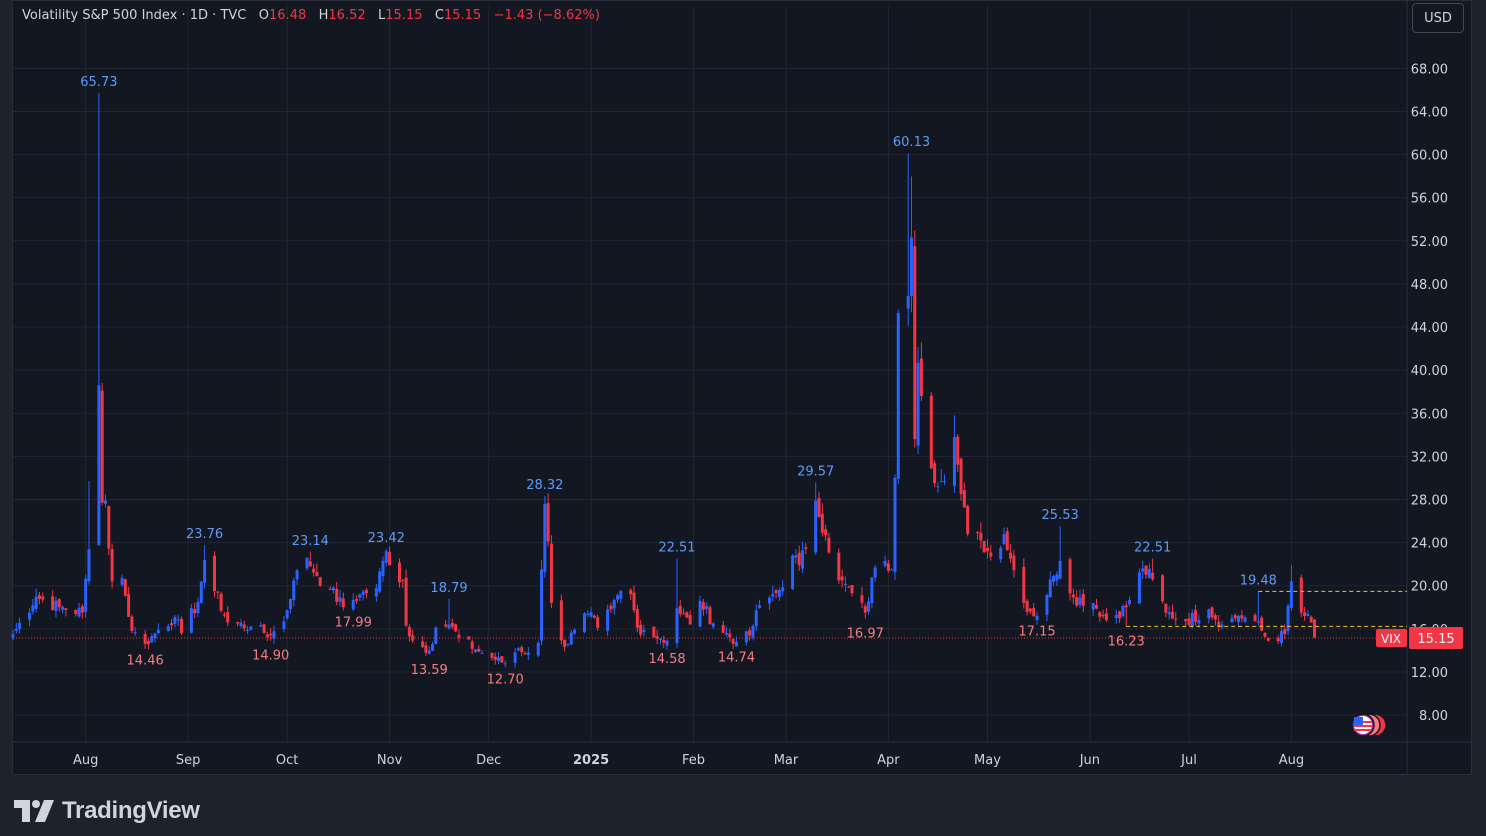  What do you see at coordinates (134, 15) in the screenshot?
I see `symbol-title: Volatility S&P 500 Index · 1D · TVC` at bounding box center [134, 15].